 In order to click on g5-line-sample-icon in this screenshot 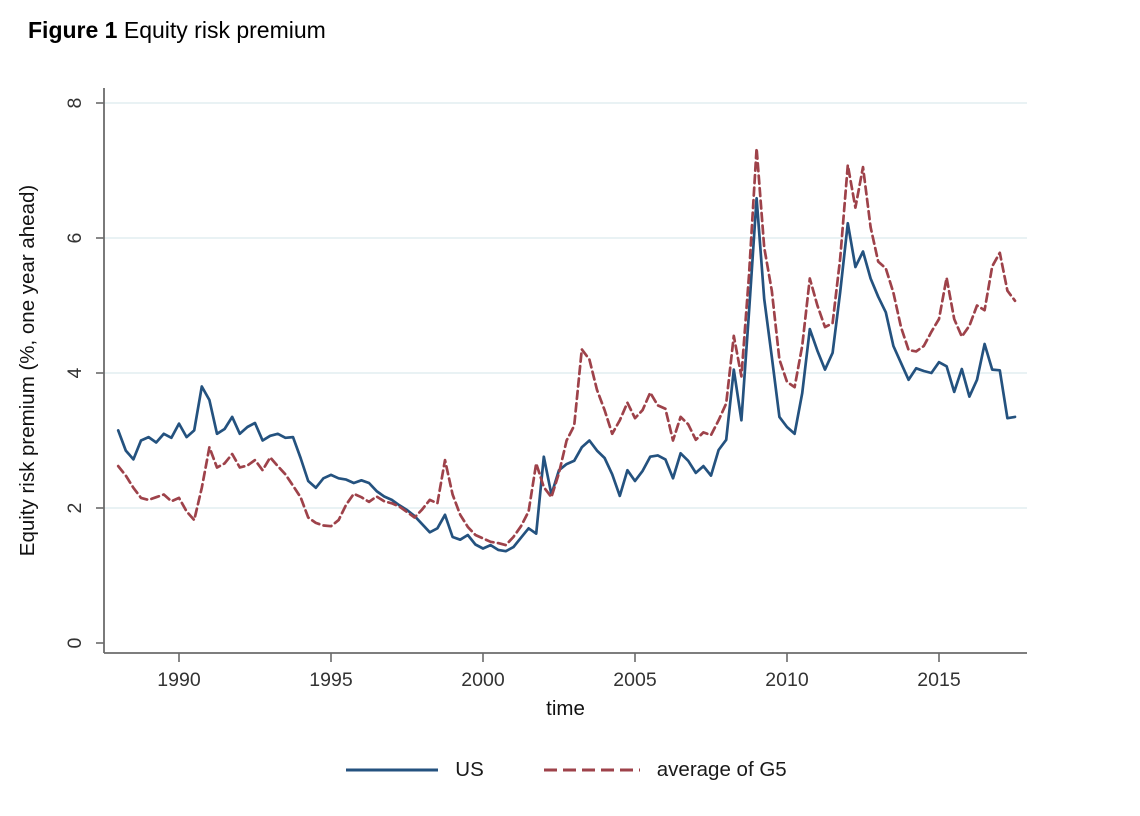, I will do `click(591, 770)`.